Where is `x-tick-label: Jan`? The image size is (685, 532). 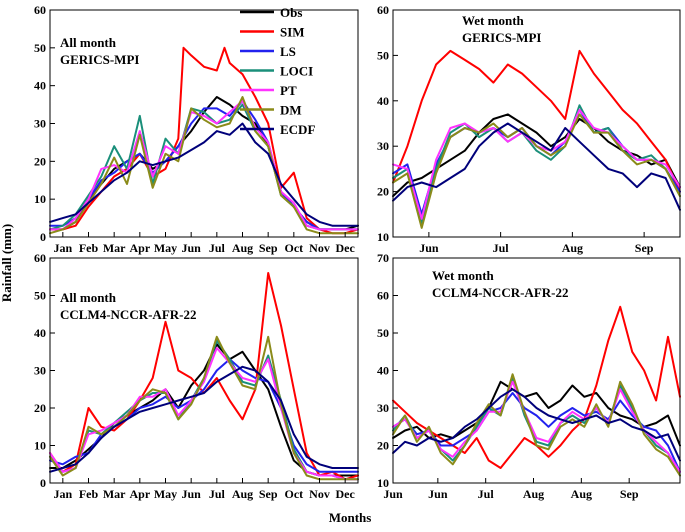
x-tick-label: Jan is located at coordinates (62, 248).